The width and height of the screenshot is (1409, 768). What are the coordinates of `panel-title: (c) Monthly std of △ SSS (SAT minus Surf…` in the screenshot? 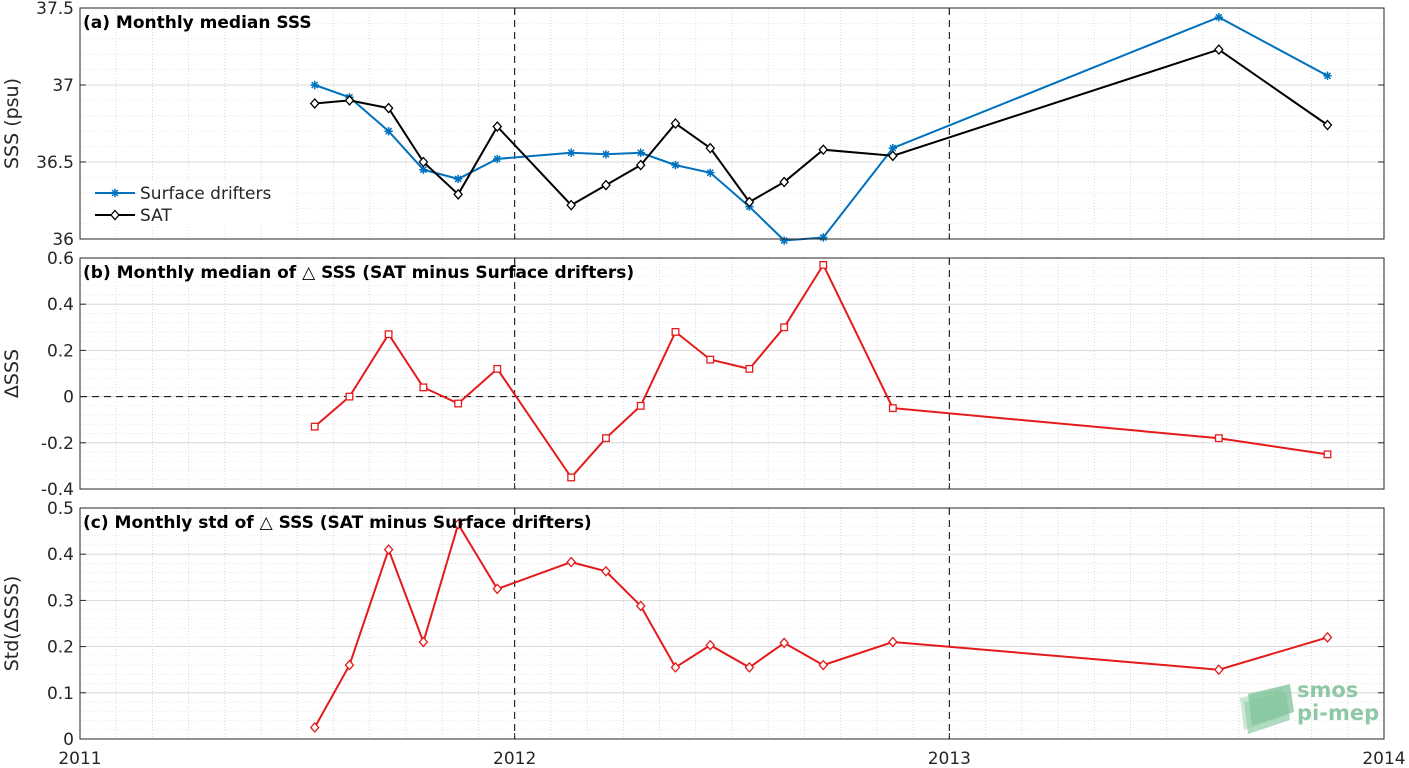 It's located at (337, 523).